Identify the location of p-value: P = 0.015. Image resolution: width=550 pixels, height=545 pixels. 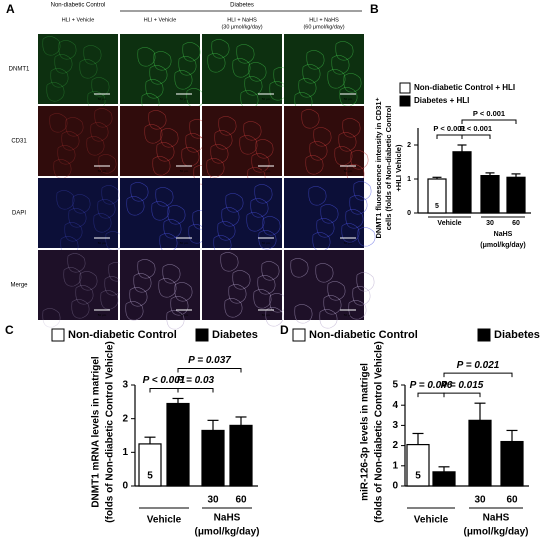
(462, 385).